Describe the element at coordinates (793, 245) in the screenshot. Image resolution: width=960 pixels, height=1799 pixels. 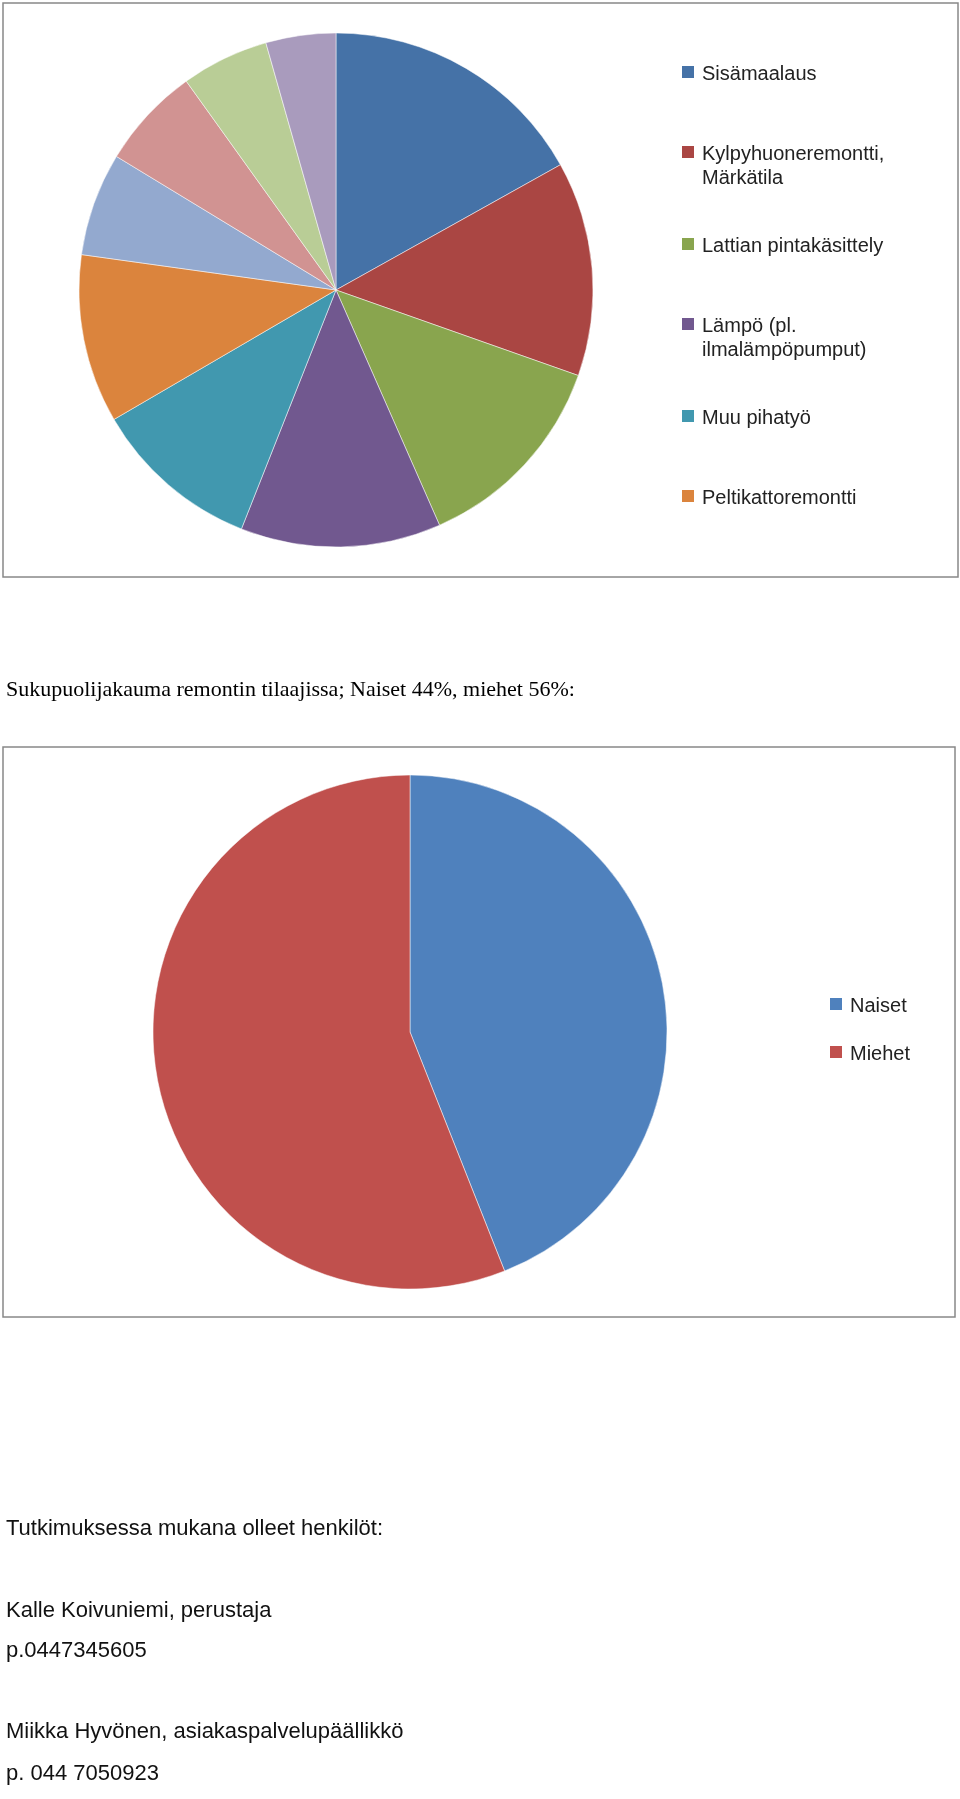
I see `legend-label: Lattian pintakäsittely` at that location.